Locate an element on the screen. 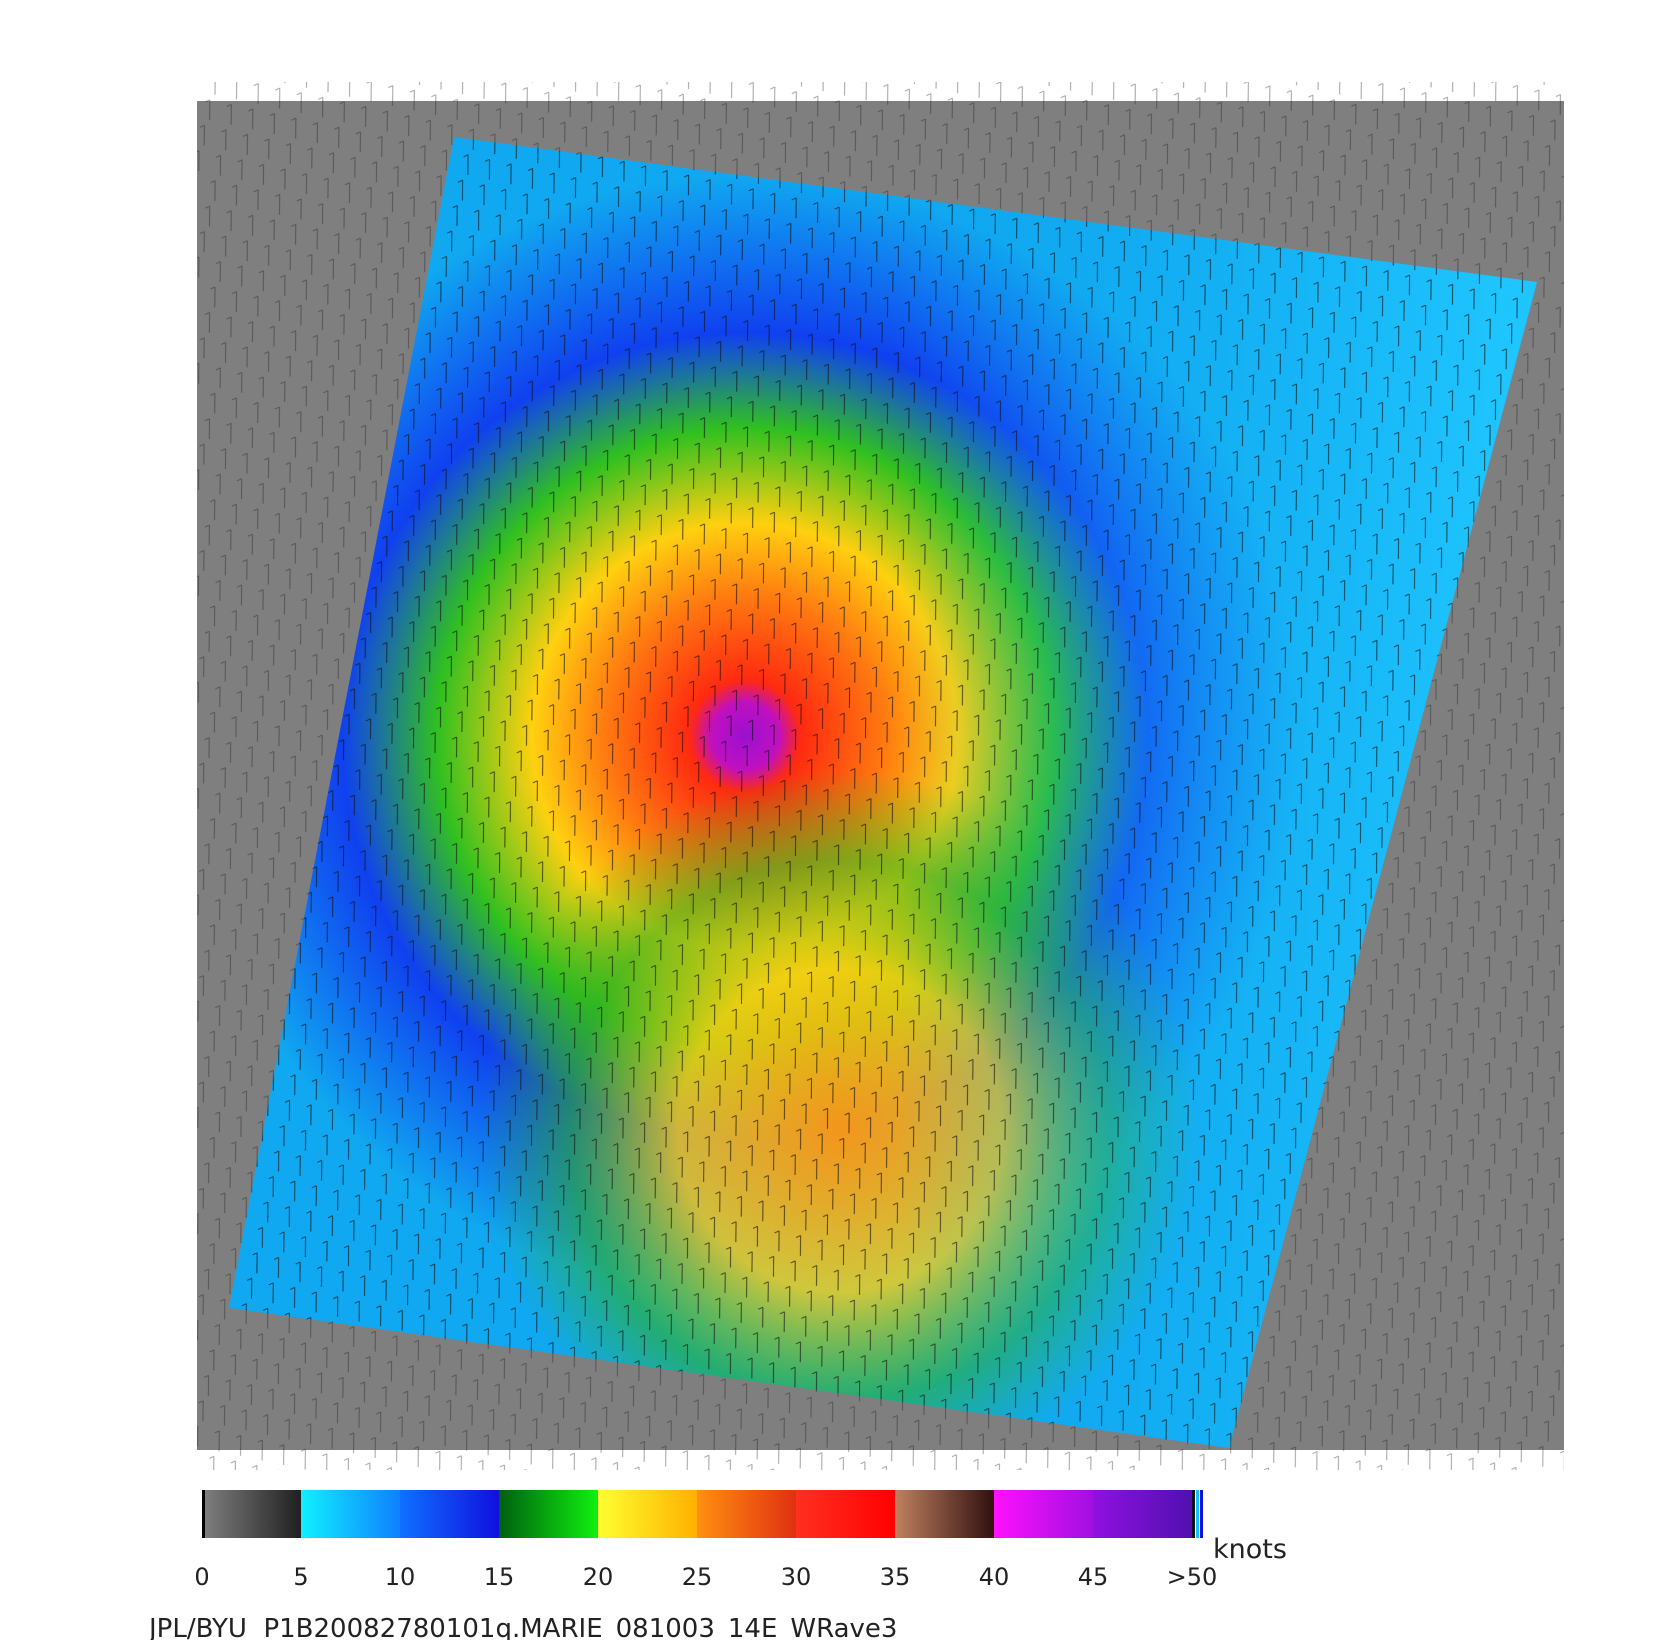 This screenshot has height=1644, width=1660. colorbar-unit: knots is located at coordinates (1250, 1549).